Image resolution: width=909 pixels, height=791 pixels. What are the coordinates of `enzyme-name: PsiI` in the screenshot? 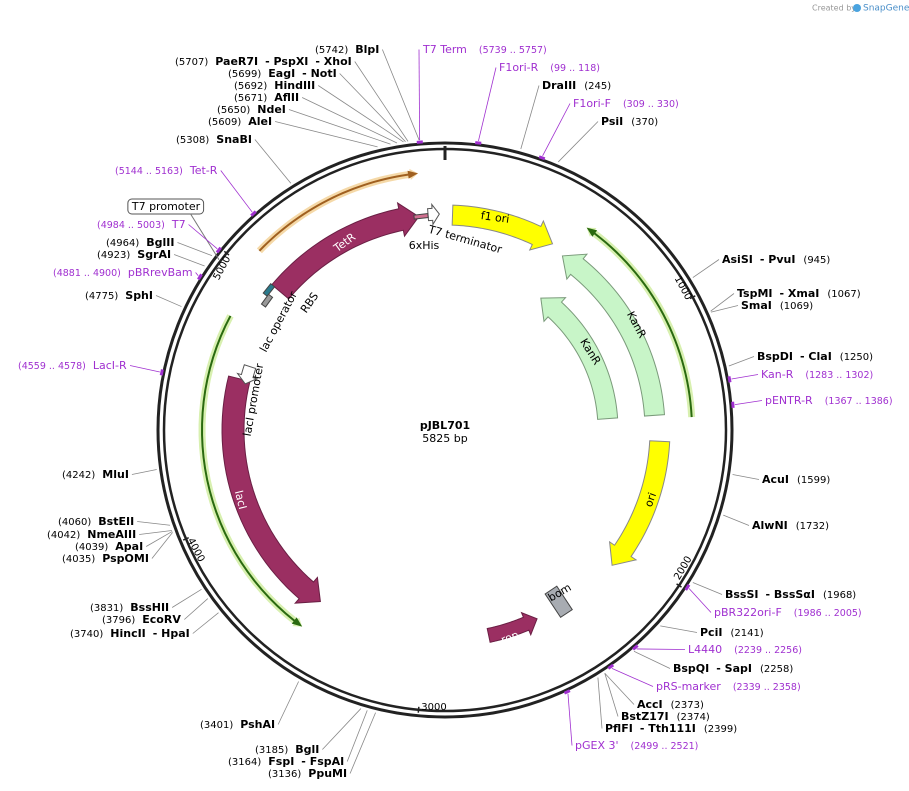 It's located at (612, 121).